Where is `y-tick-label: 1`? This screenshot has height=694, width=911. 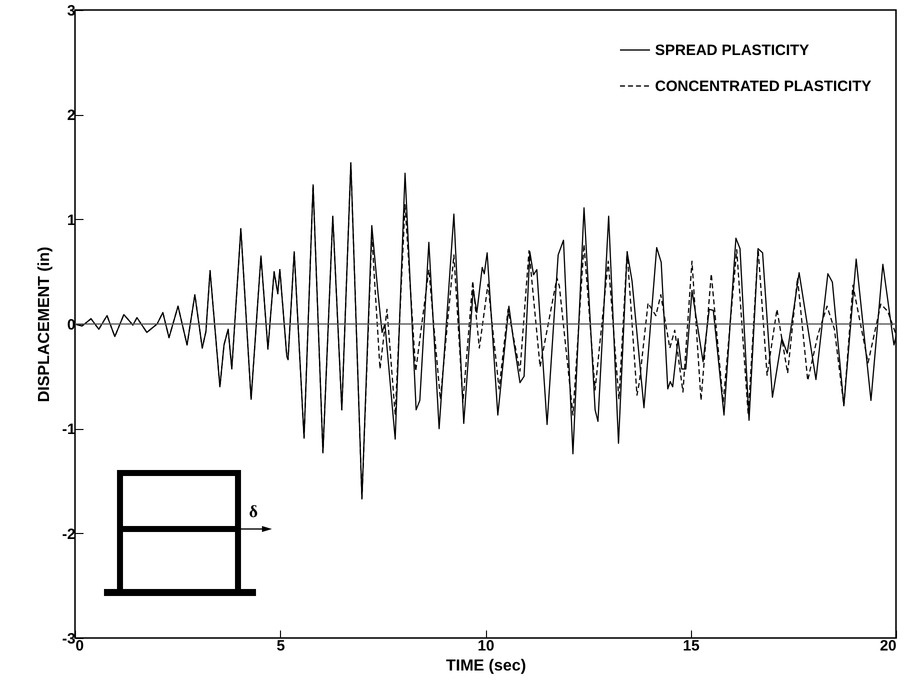
y-tick-label: 1 is located at coordinates (71, 220).